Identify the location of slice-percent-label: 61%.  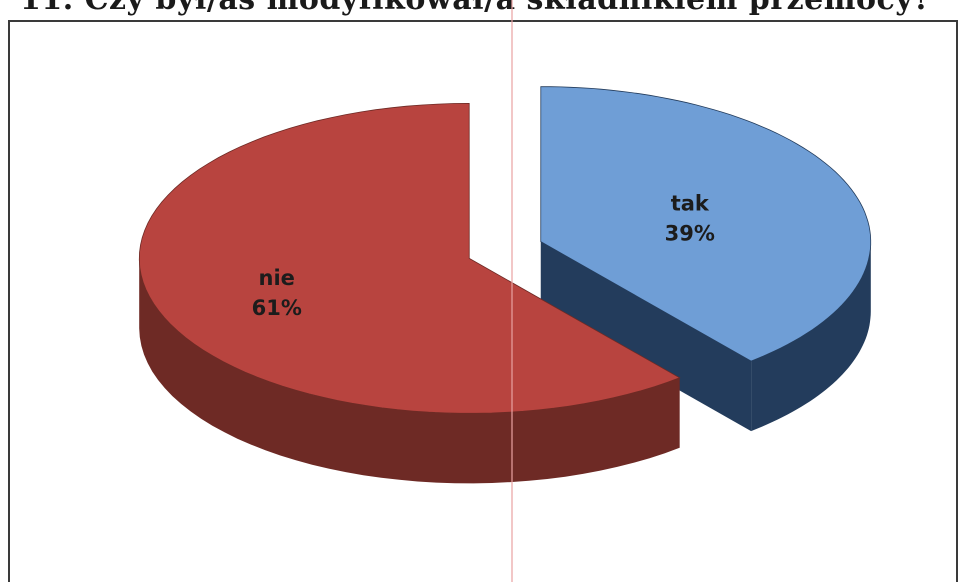
(277, 308).